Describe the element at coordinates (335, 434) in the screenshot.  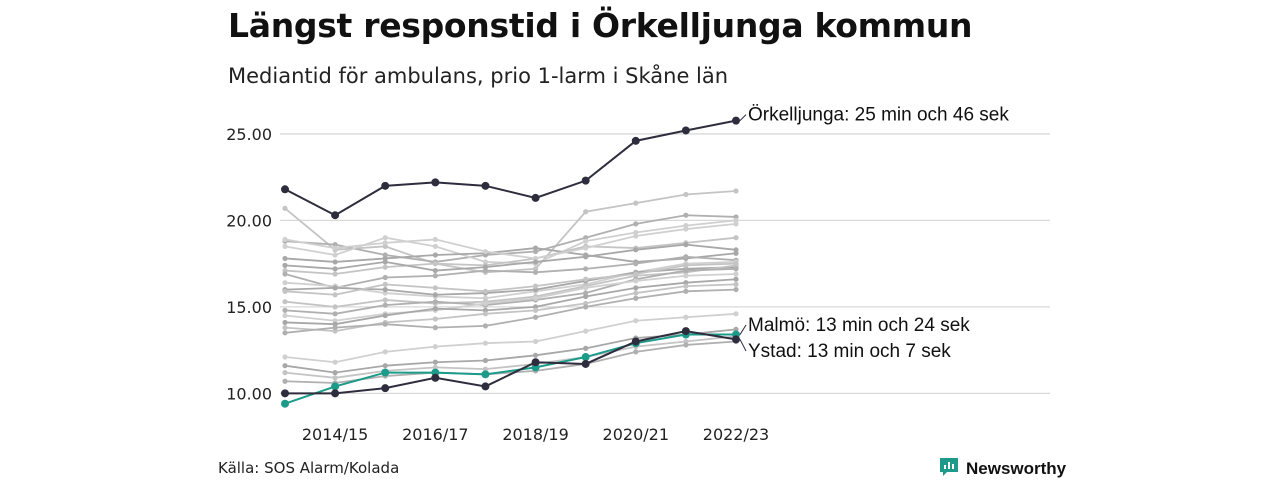
I see `x-tick-label: 2014/15` at that location.